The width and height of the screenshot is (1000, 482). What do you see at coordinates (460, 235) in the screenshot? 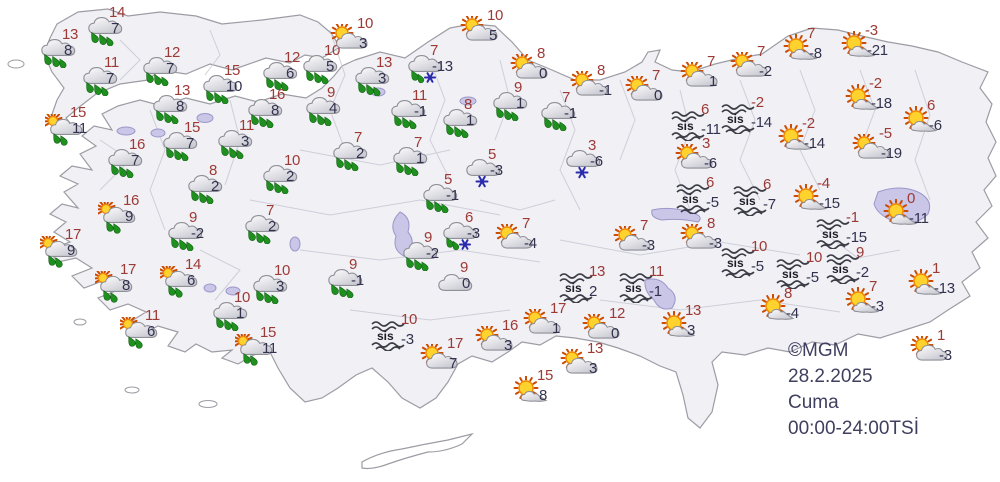
I see `rain-snow-icon` at bounding box center [460, 235].